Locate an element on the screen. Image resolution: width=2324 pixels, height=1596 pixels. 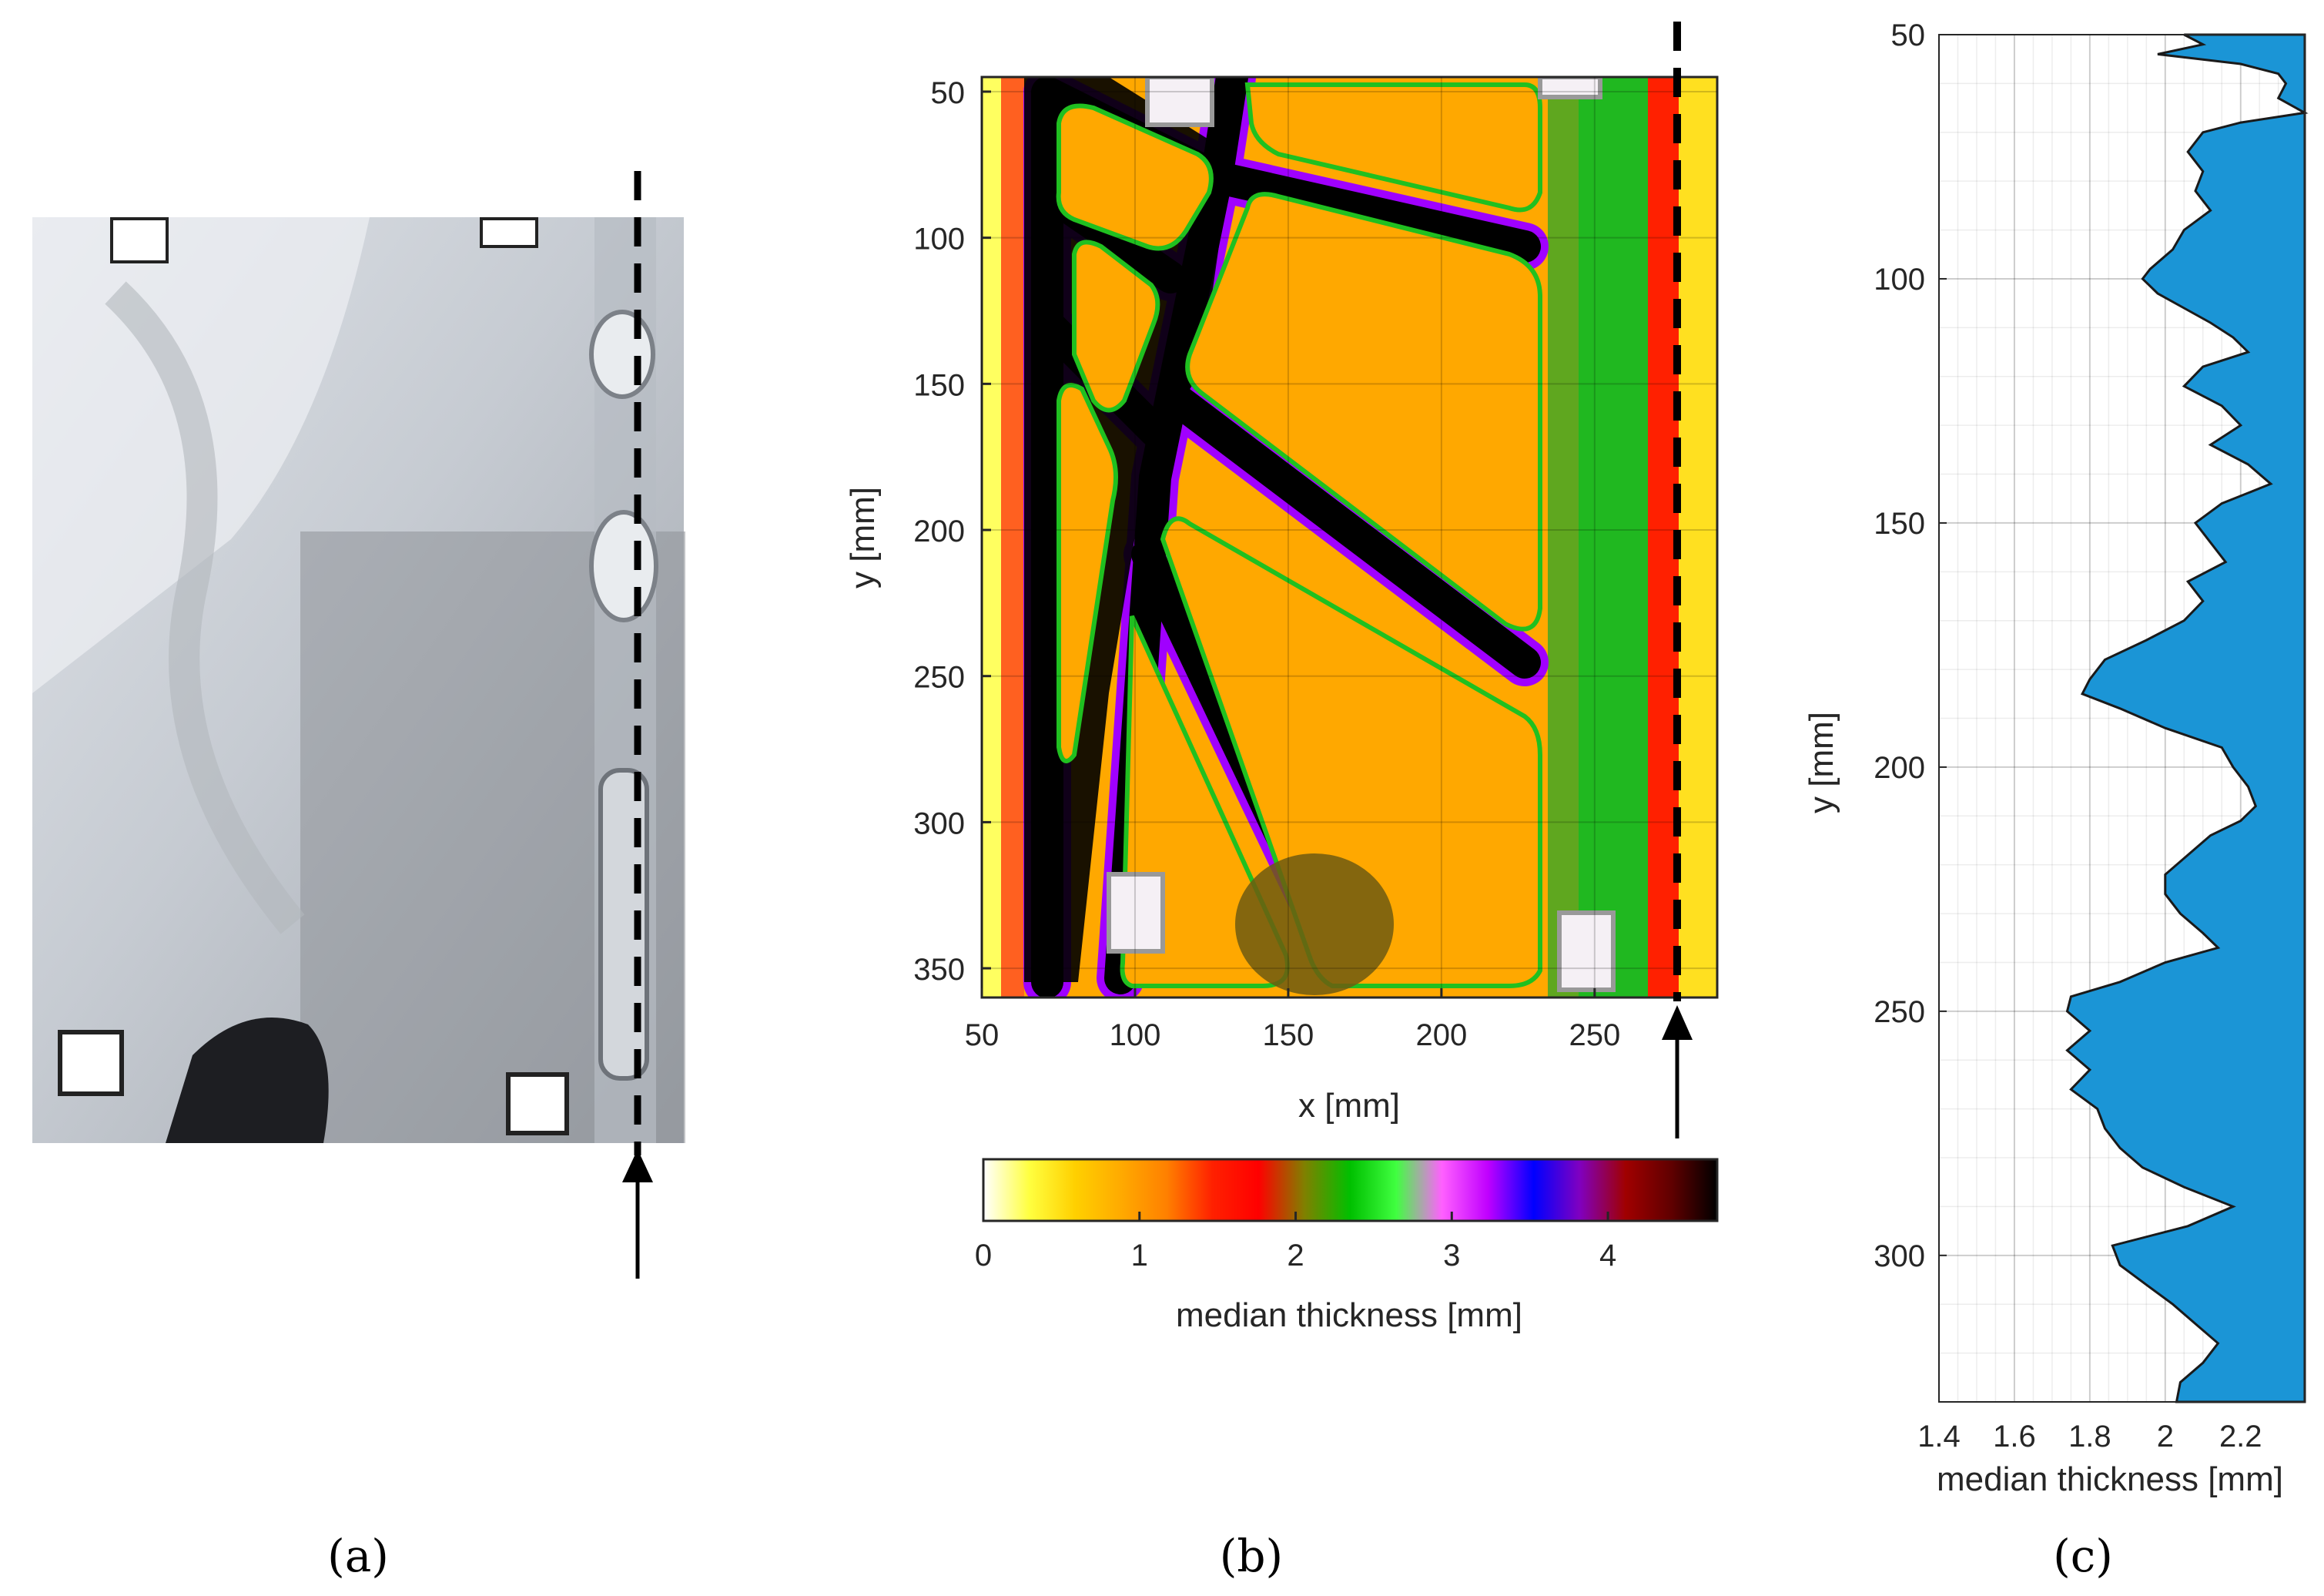
heatmap-ytick-label: 300 is located at coordinates (939, 823).